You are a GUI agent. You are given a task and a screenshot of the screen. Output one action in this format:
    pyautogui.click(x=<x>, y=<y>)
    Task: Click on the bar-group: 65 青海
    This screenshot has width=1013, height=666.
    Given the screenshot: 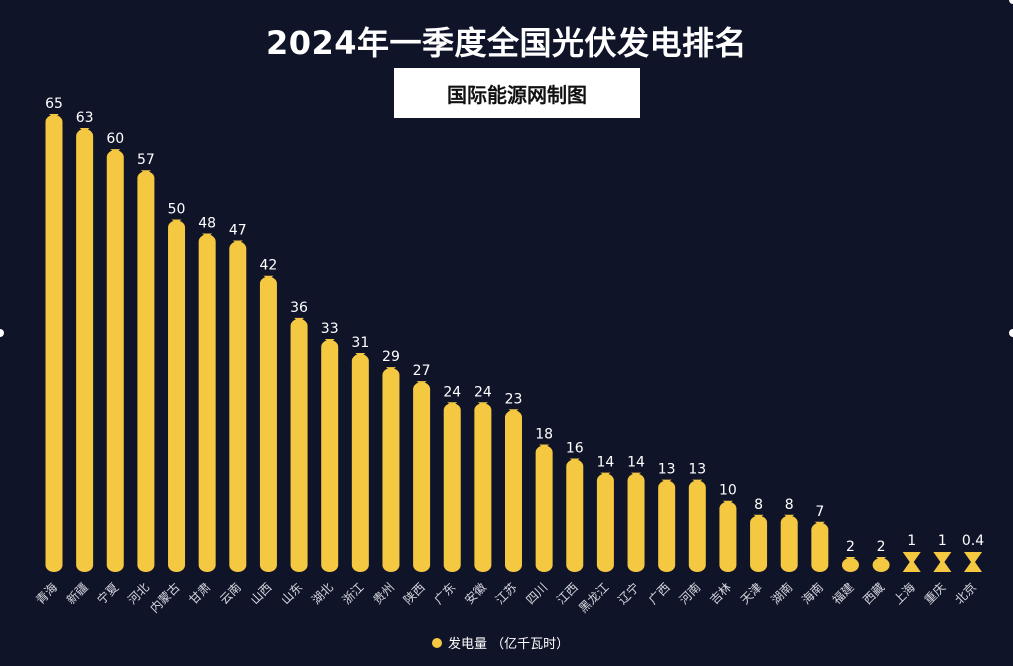 What is the action you would take?
    pyautogui.click(x=48, y=351)
    